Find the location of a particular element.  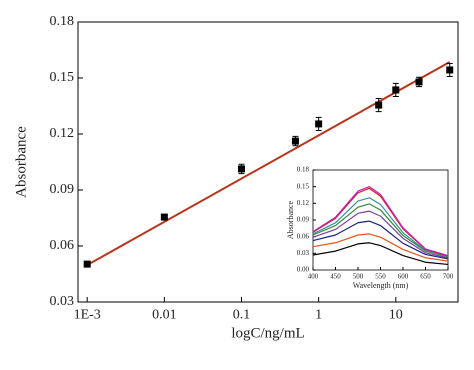

x-tick-label: 1E-3 is located at coordinates (87, 315).